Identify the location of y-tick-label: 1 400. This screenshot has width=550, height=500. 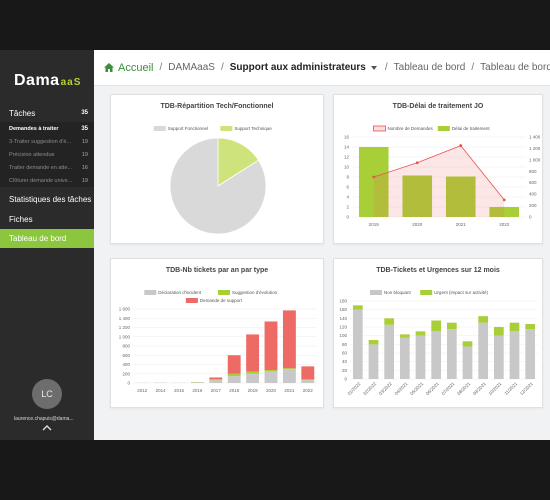
(125, 318).